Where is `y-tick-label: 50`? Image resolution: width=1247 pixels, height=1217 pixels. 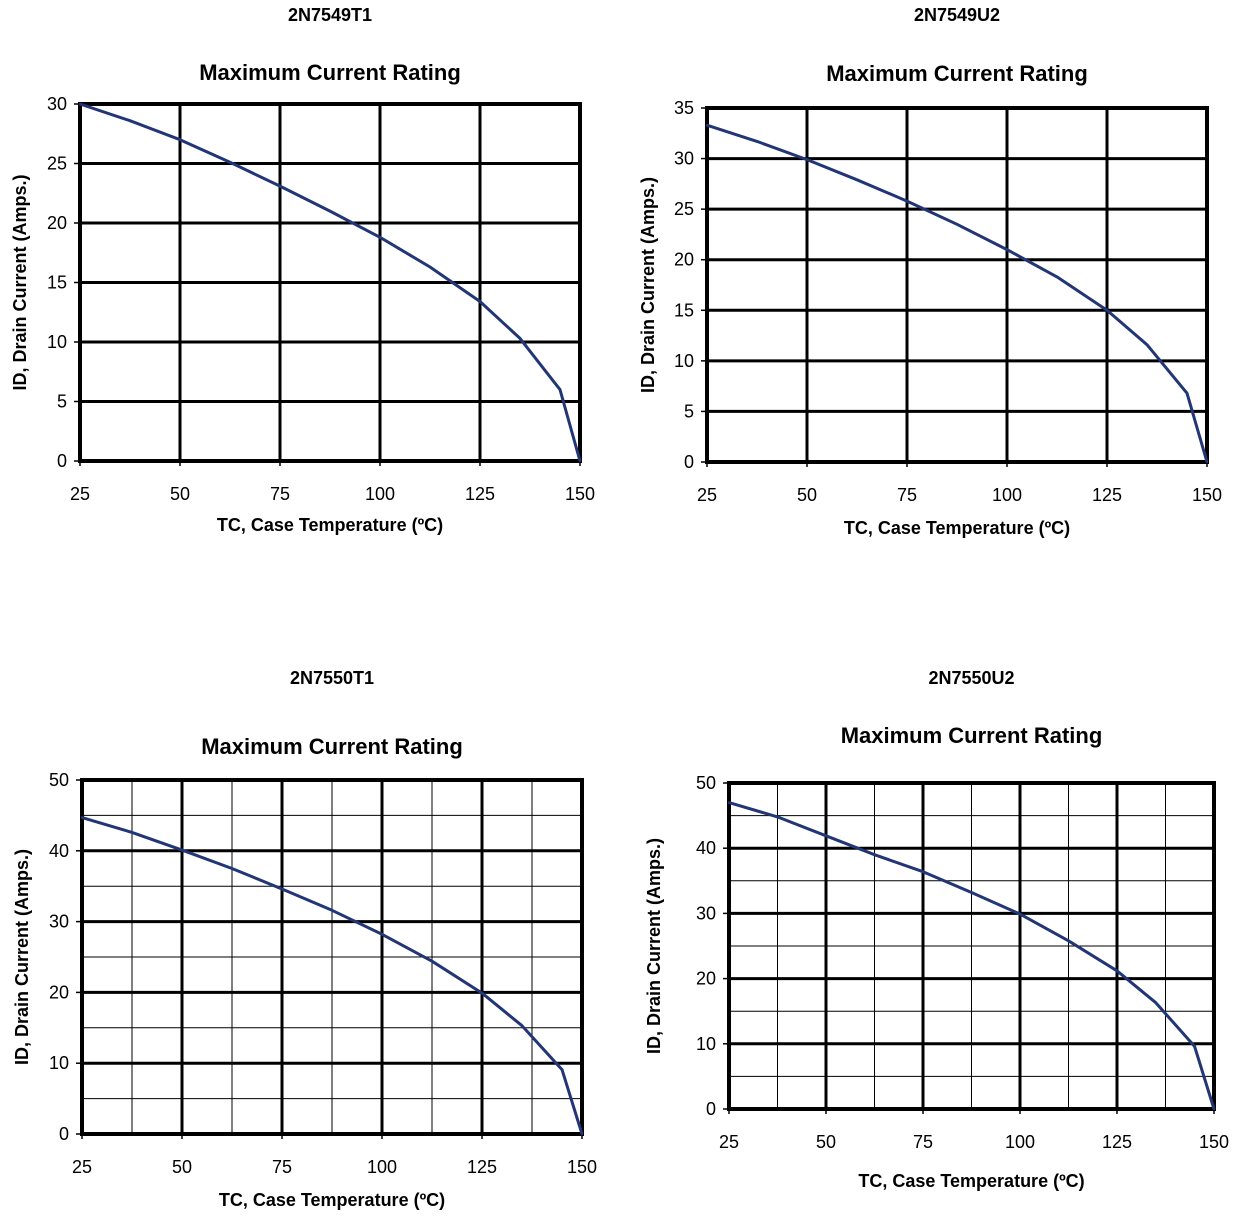 y-tick-label: 50 is located at coordinates (59, 780).